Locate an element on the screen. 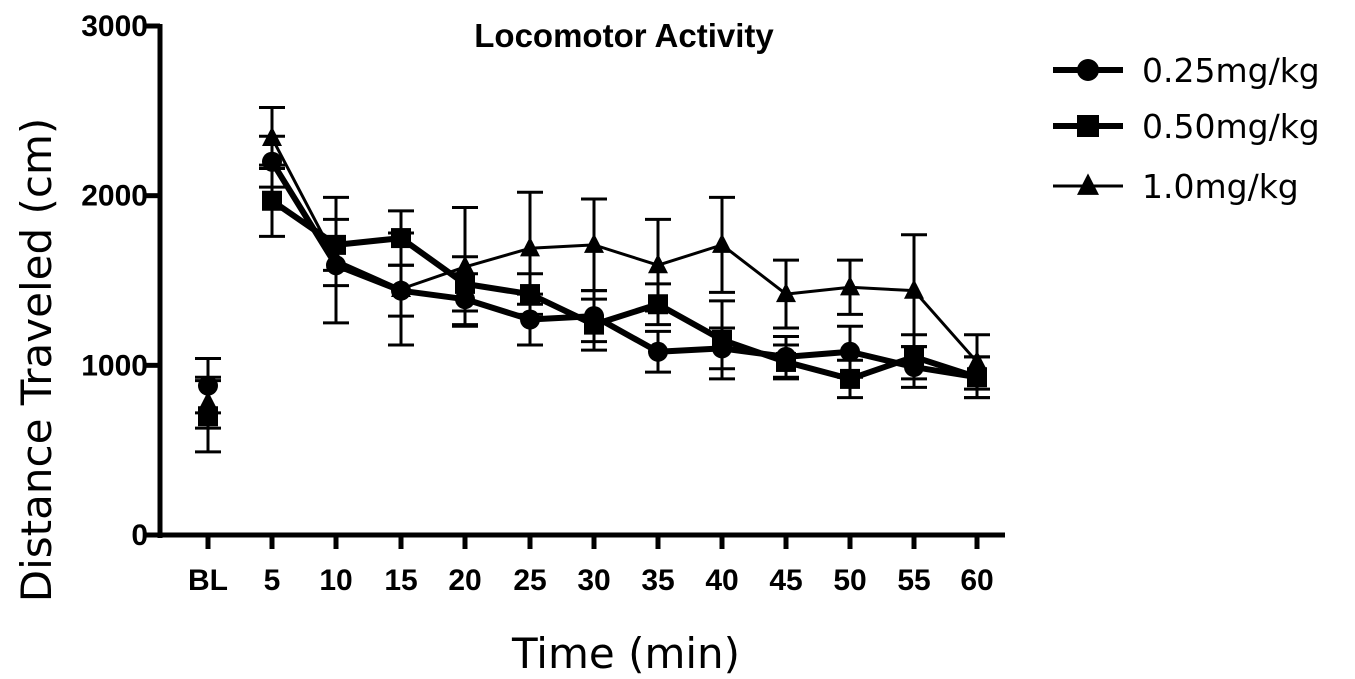 The height and width of the screenshot is (679, 1355). x-tick-label: 25 is located at coordinates (529, 580).